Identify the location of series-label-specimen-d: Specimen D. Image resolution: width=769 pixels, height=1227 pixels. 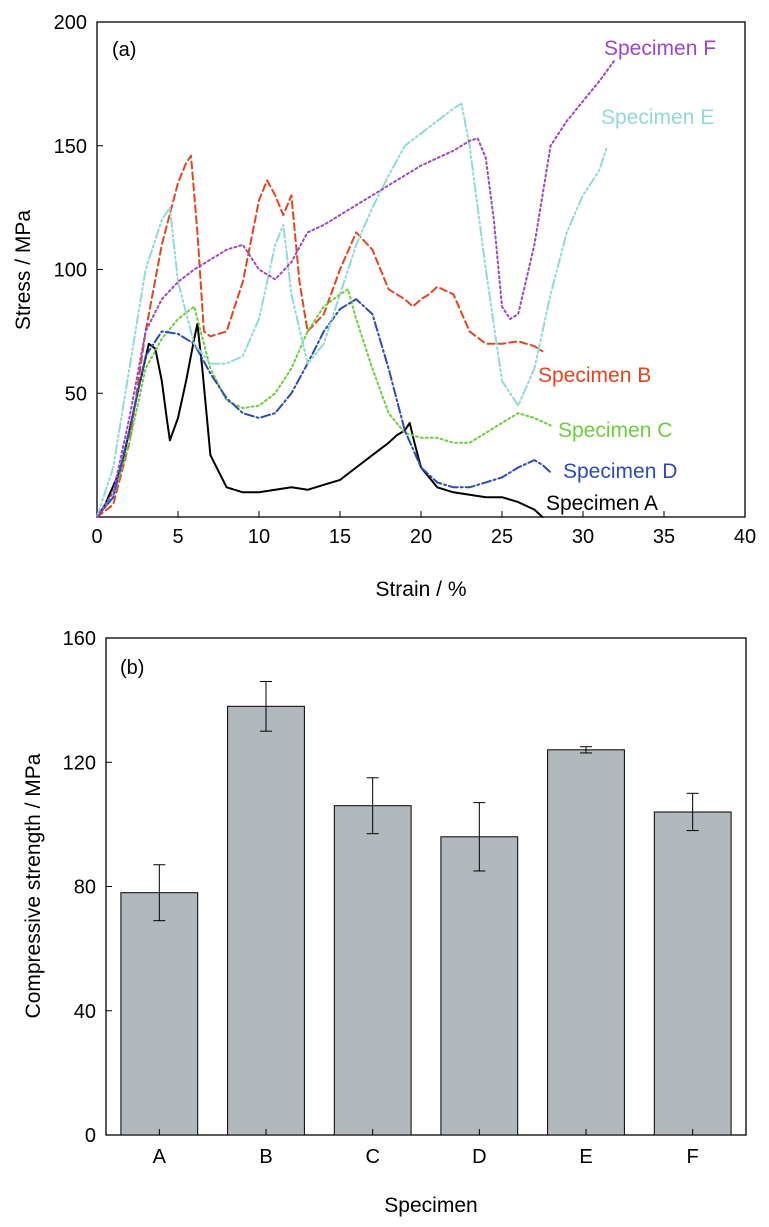
(620, 471).